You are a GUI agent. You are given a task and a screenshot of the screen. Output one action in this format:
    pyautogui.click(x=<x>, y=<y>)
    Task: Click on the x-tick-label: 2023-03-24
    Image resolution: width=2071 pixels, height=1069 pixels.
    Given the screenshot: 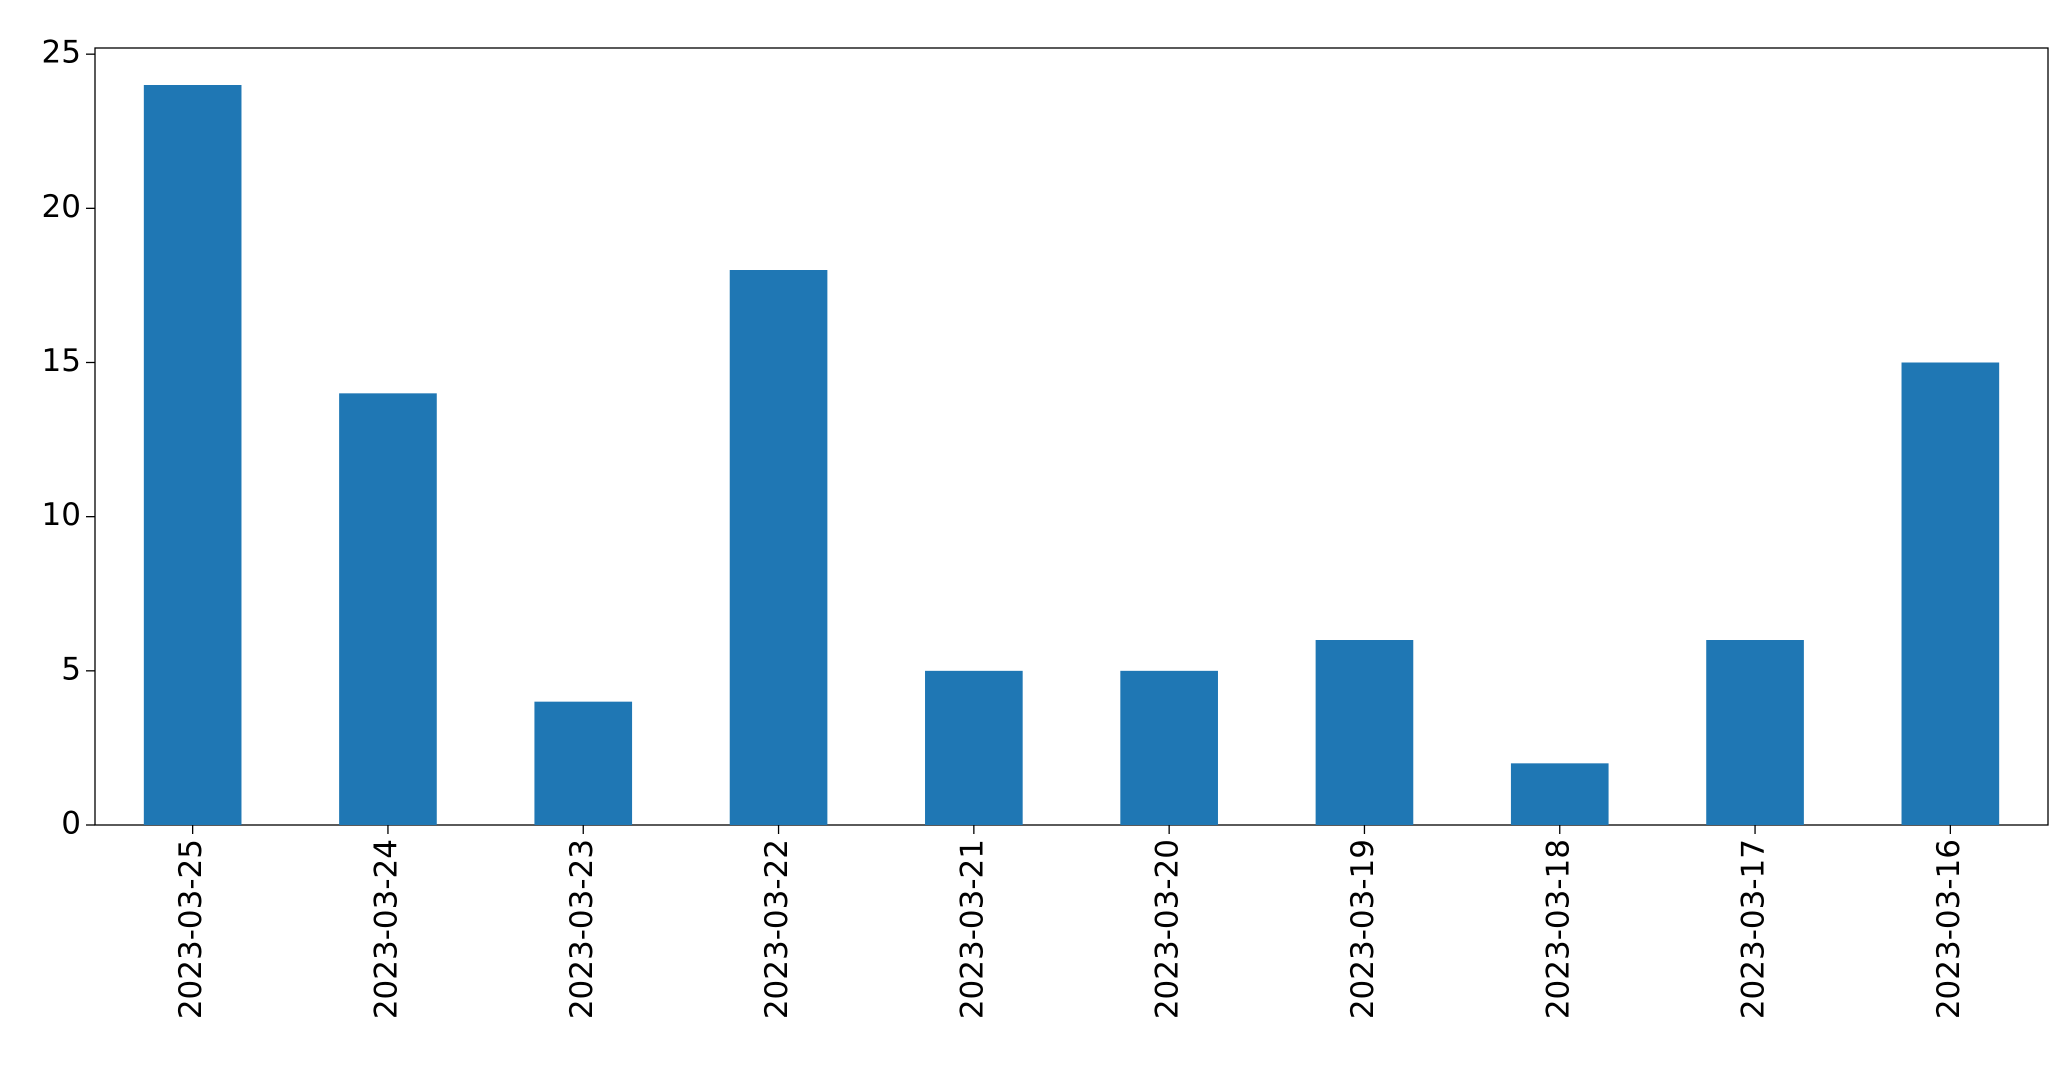 What is the action you would take?
    pyautogui.click(x=386, y=929)
    